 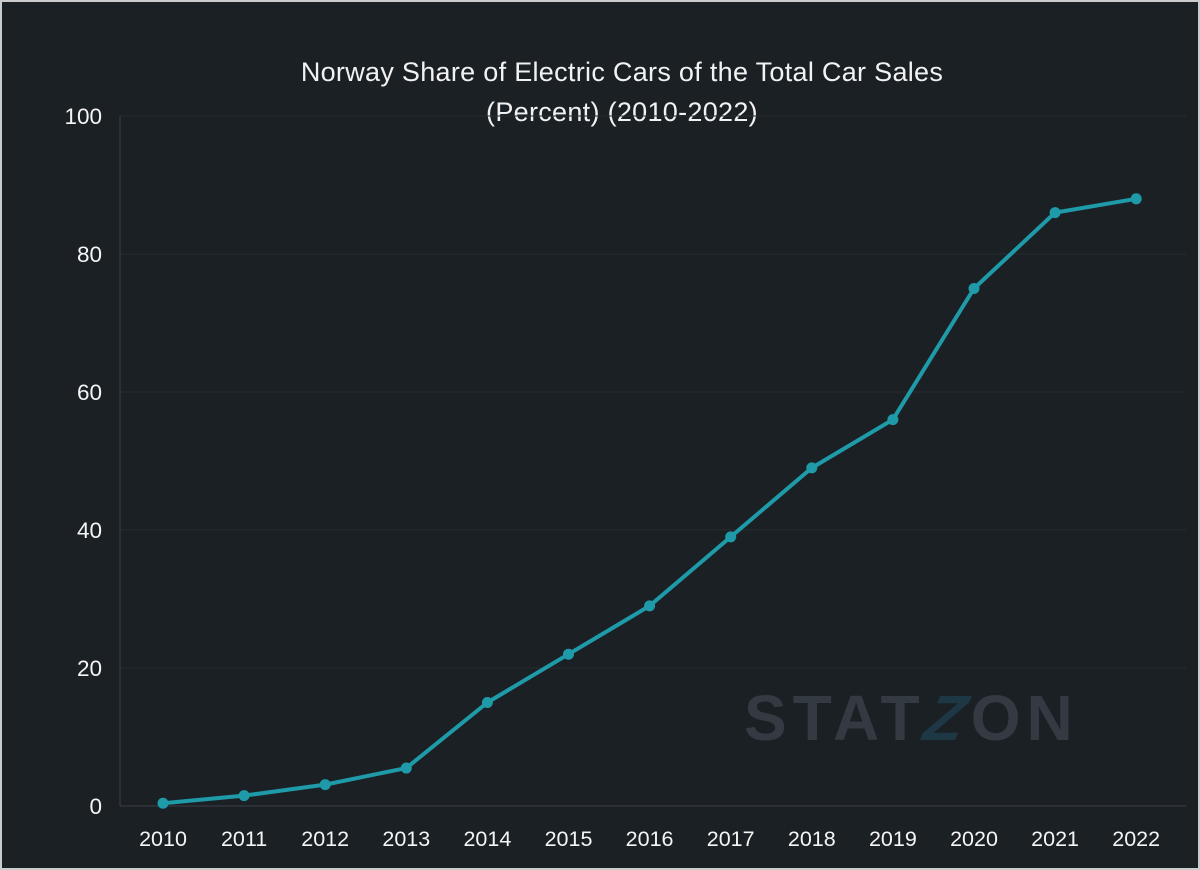 I want to click on data-point-2015, so click(x=568, y=654).